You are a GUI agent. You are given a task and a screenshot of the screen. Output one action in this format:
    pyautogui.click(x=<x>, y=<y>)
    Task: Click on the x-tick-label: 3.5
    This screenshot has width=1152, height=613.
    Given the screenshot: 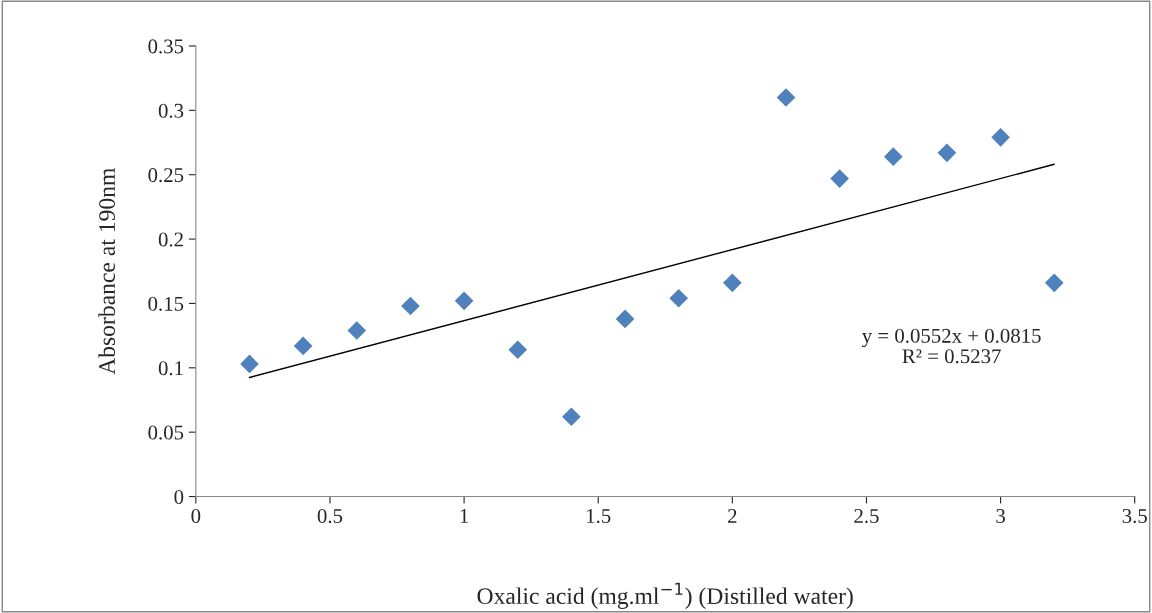 What is the action you would take?
    pyautogui.click(x=1134, y=516)
    